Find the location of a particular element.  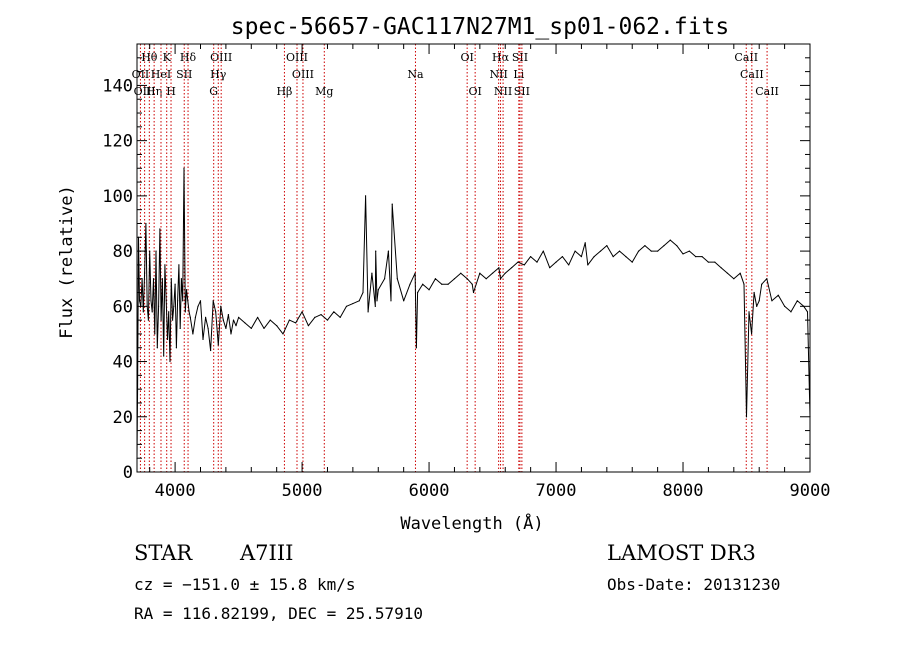

y-tick-label: 60 is located at coordinates (123, 307).